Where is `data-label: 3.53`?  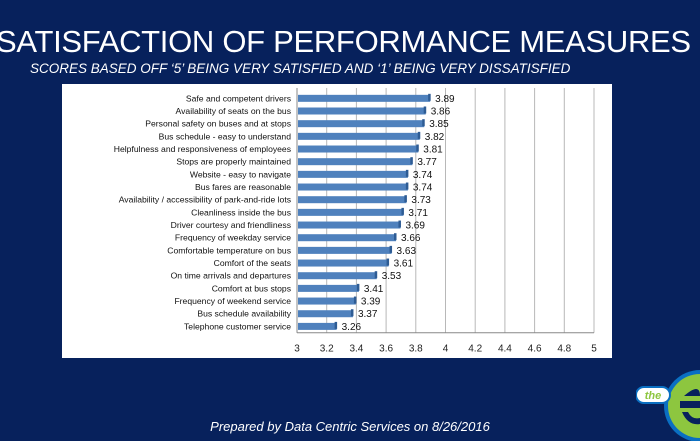 data-label: 3.53 is located at coordinates (392, 276).